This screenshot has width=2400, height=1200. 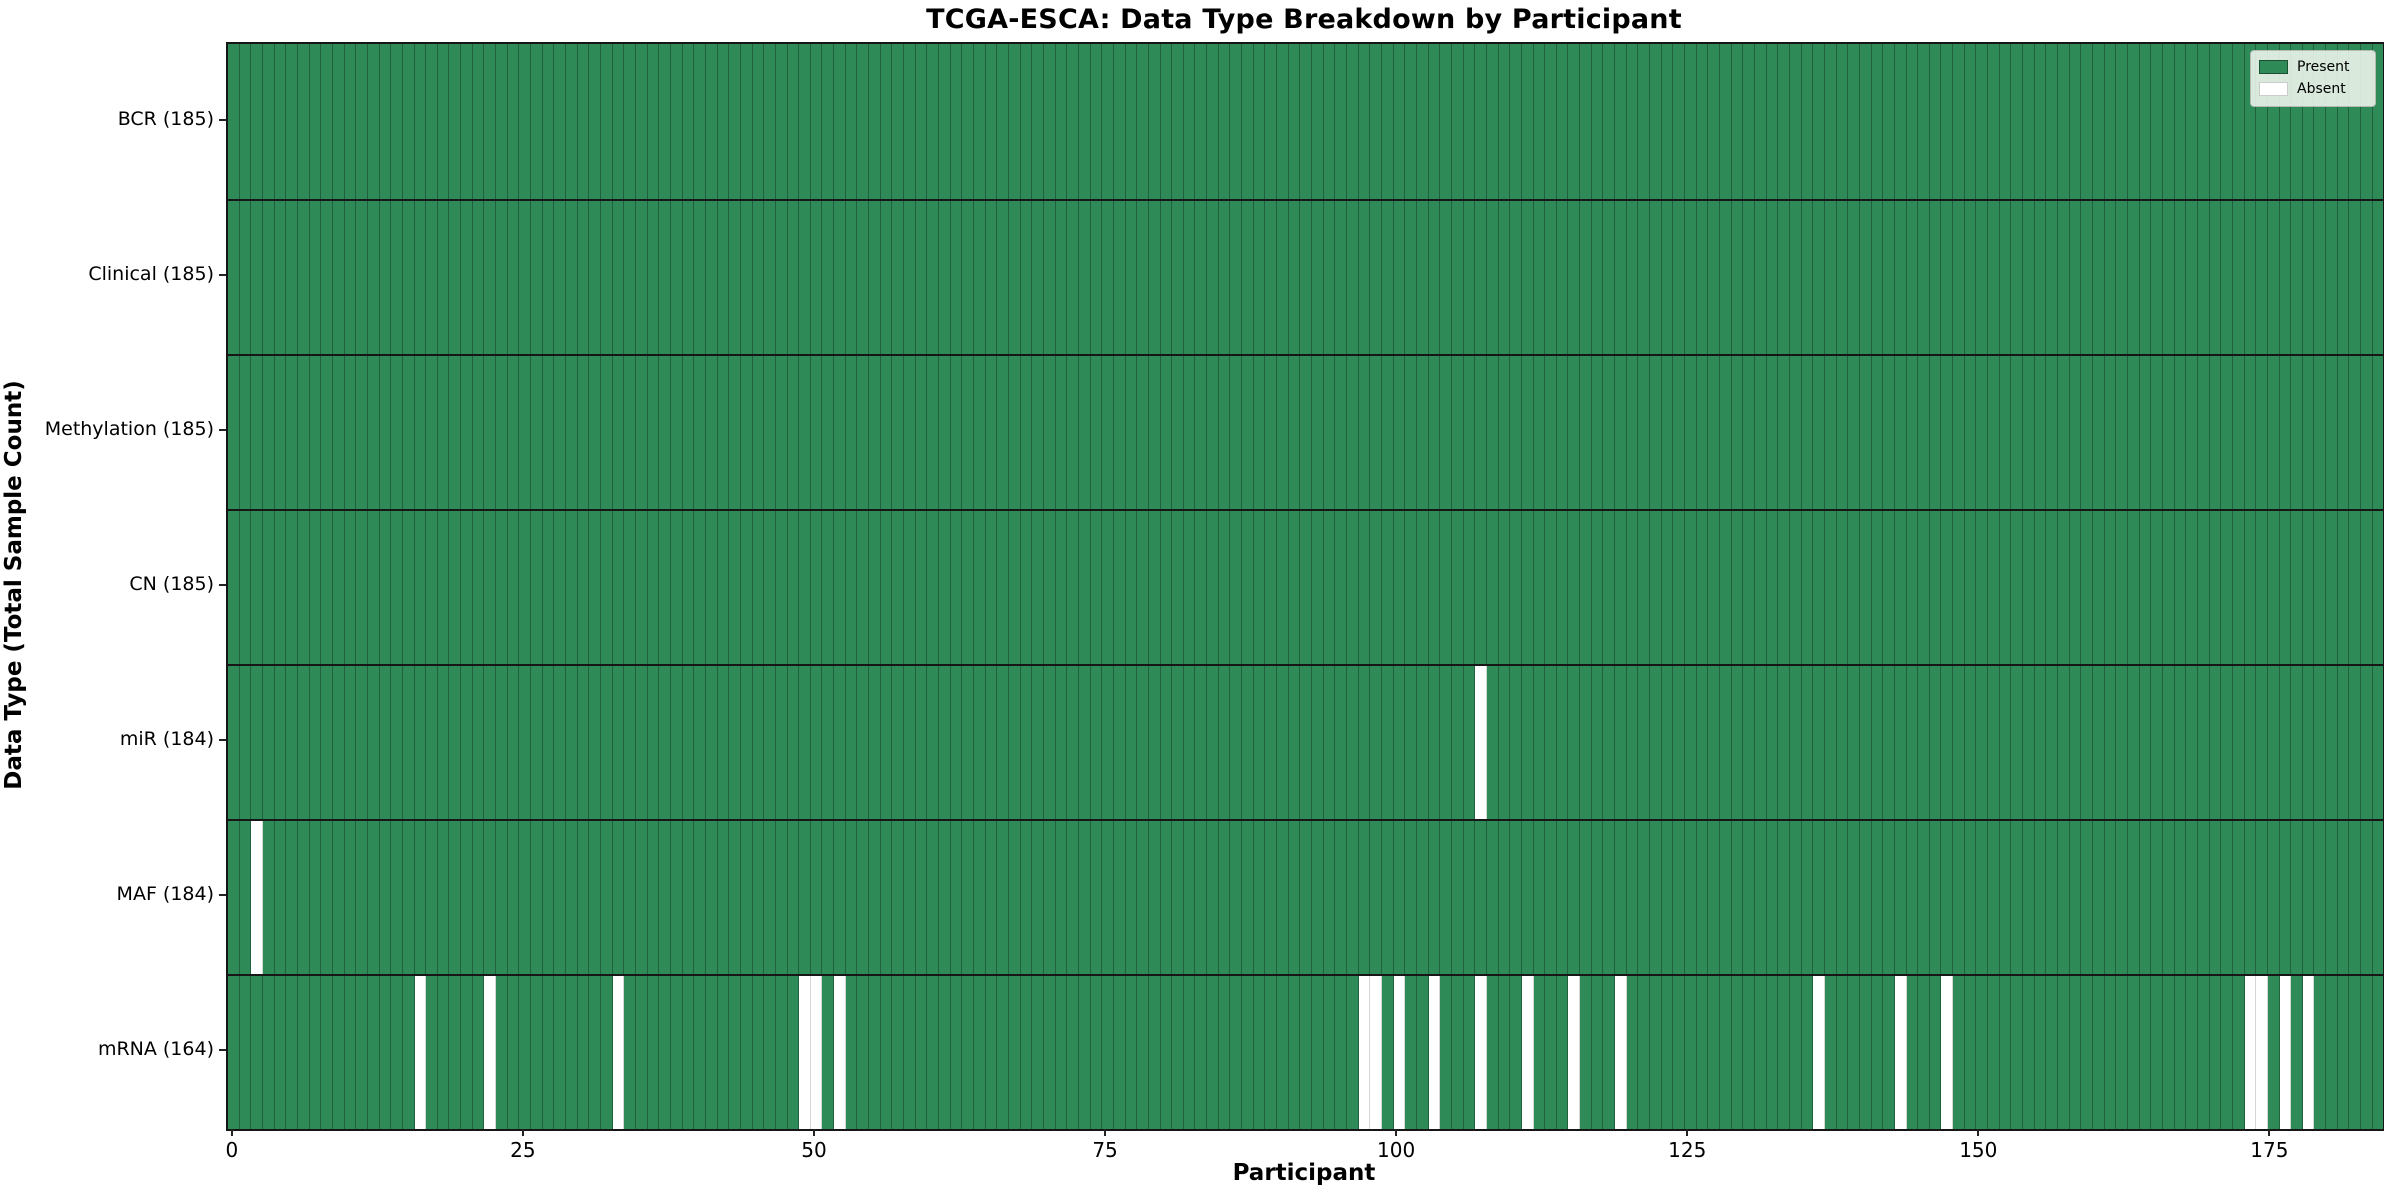 I want to click on cell-absent, so click(x=1434, y=1052).